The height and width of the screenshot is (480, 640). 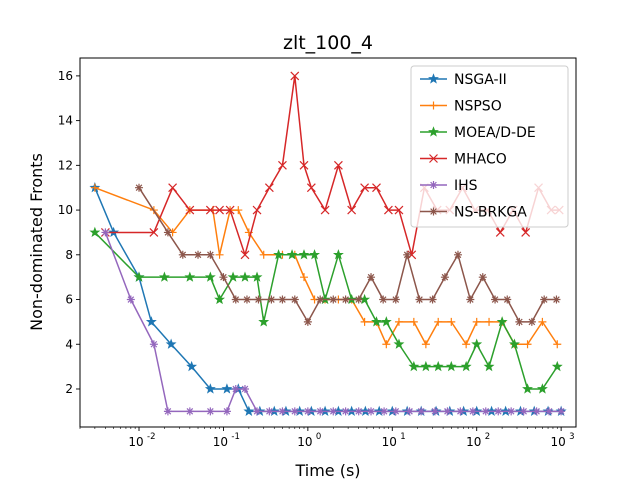 I want to click on legend-entry-nsga-ii: NSGA-II, so click(x=463, y=80).